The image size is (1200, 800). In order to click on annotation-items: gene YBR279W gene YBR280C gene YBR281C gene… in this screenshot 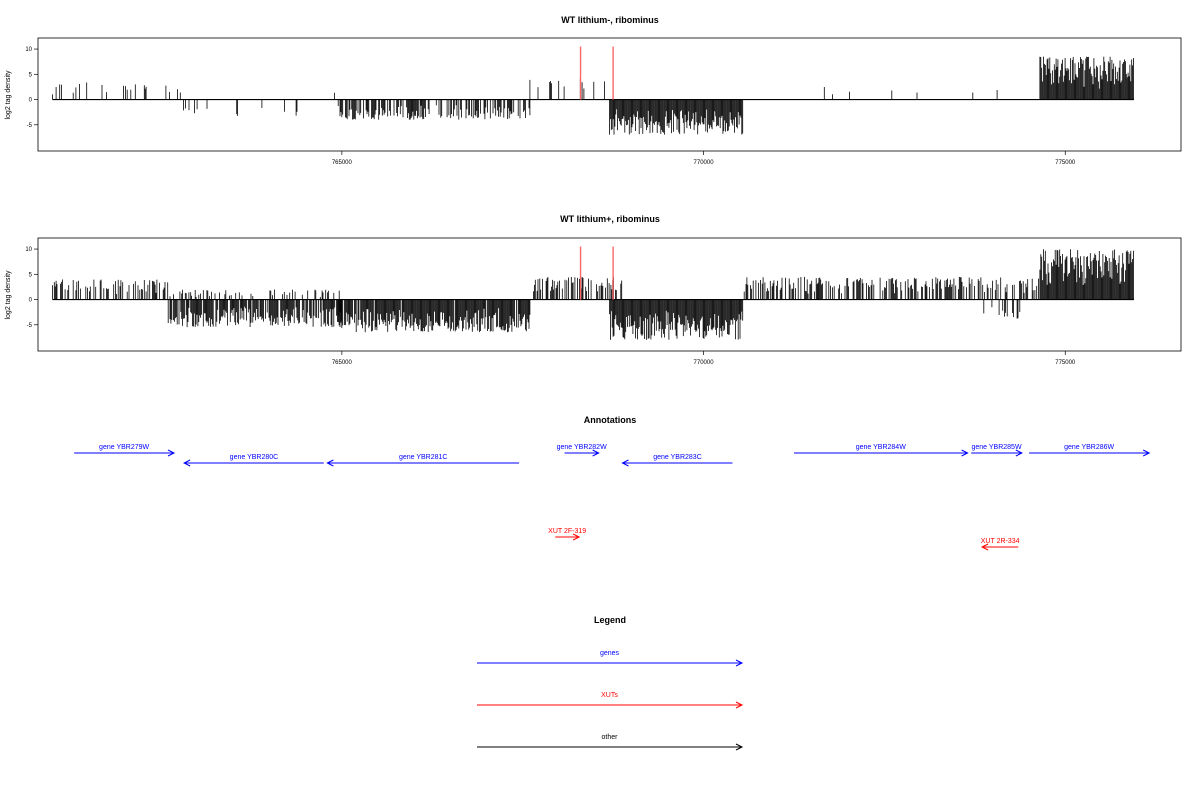, I will do `click(612, 497)`.